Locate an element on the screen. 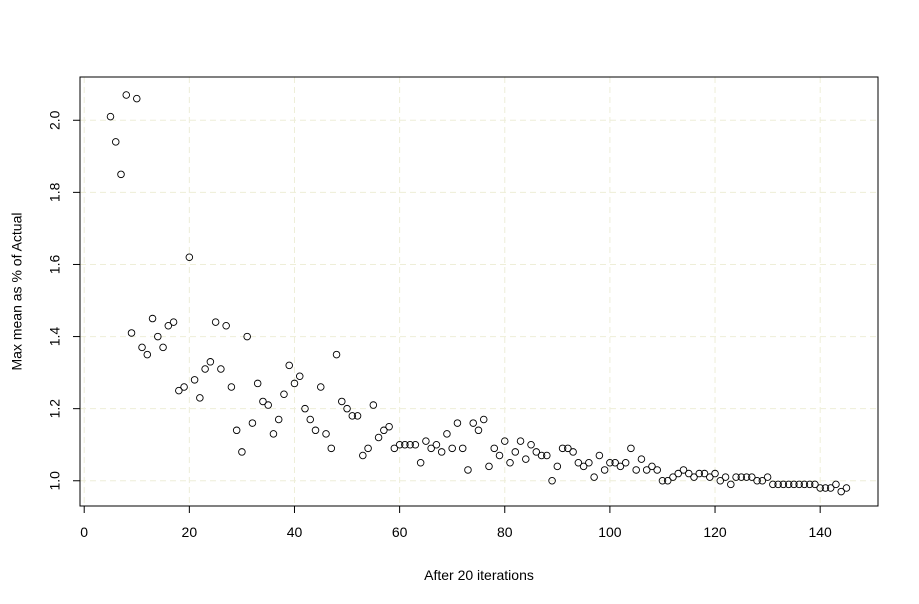  x-tick-label: 80 is located at coordinates (505, 532).